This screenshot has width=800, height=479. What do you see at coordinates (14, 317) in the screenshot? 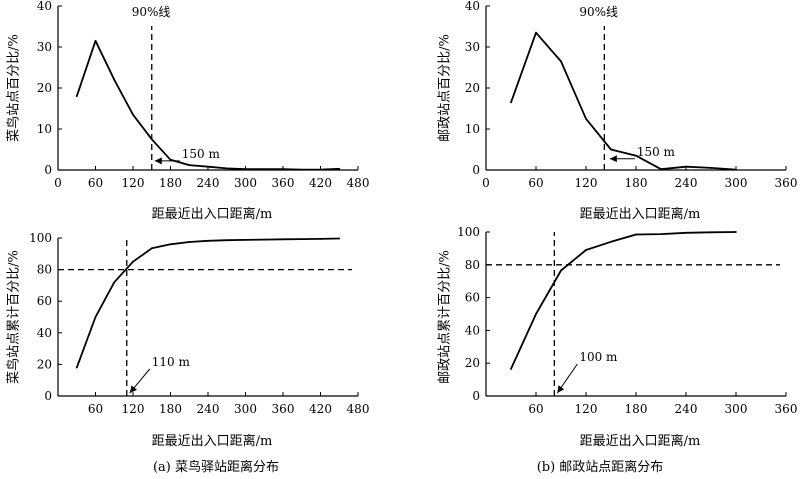
I see `y-axis-label: 菜鸟站点累计百分比/%` at bounding box center [14, 317].